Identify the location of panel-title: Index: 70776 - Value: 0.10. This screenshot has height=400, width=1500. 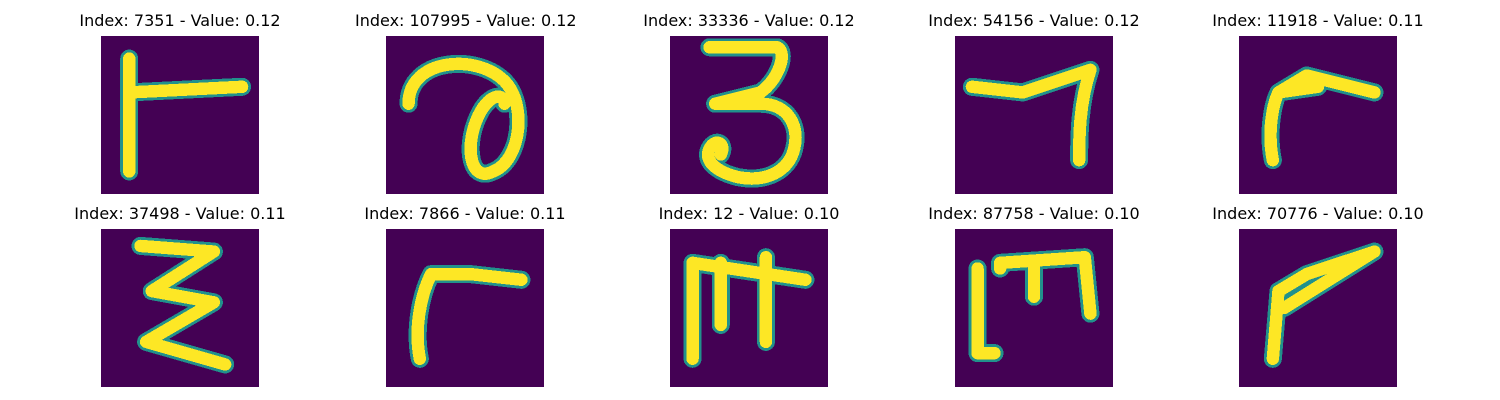
(1318, 213).